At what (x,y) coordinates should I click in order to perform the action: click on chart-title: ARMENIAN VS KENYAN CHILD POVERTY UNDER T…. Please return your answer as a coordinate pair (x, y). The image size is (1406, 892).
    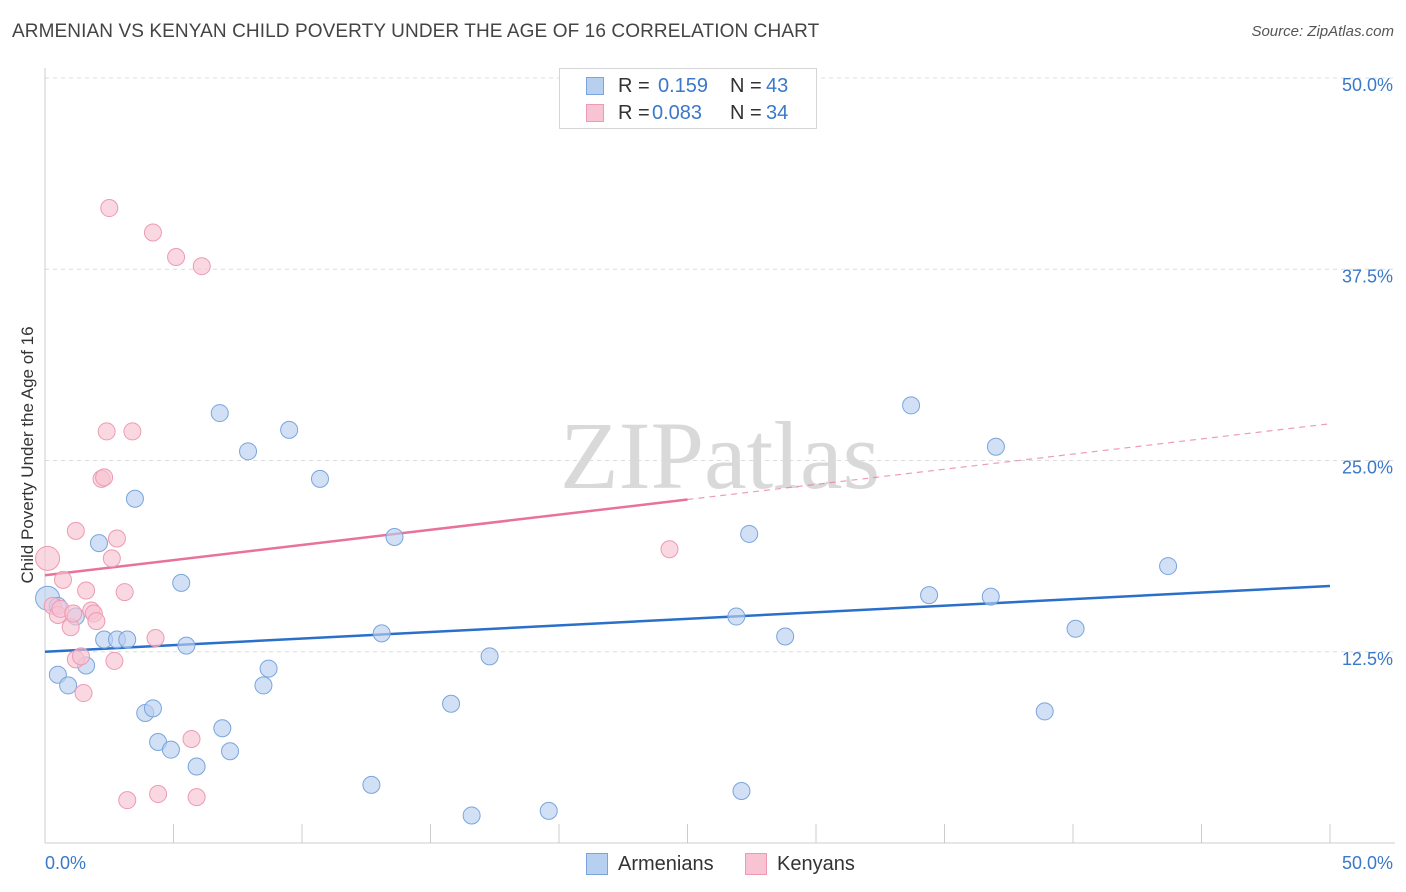
    Looking at the image, I should click on (416, 31).